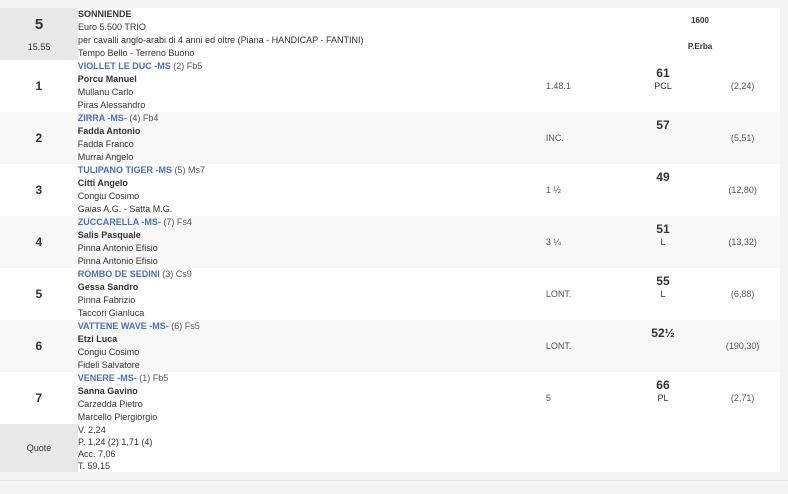  I want to click on weight: 51, so click(663, 229).